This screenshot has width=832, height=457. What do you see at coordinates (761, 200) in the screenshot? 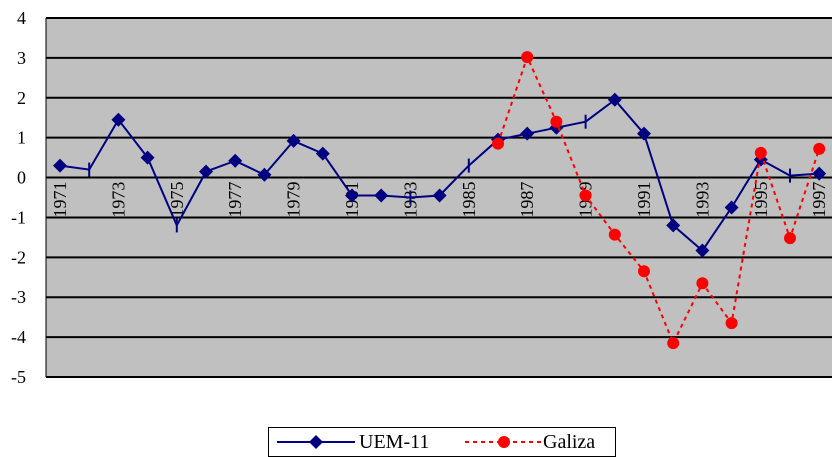
I see `x-tick-label: 1995` at bounding box center [761, 200].